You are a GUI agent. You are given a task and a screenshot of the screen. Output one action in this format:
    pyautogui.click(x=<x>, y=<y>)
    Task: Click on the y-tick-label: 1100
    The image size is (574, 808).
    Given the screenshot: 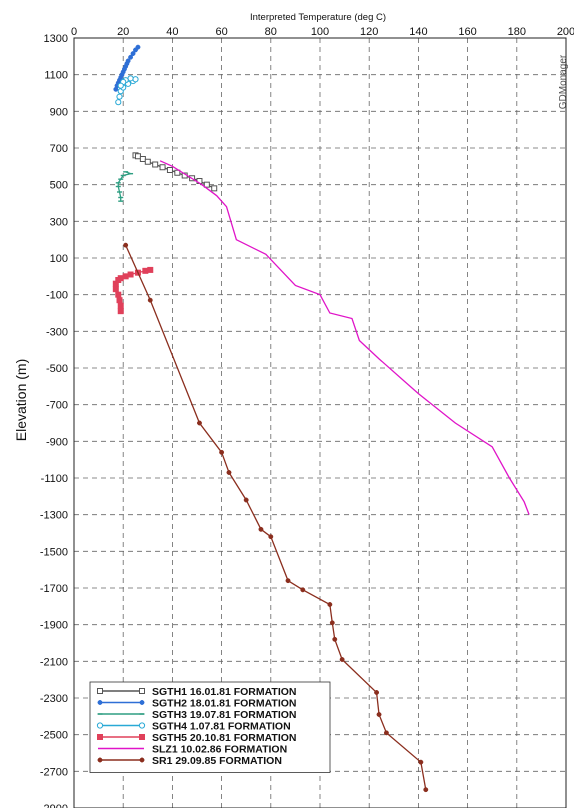 What is the action you would take?
    pyautogui.click(x=56, y=76)
    